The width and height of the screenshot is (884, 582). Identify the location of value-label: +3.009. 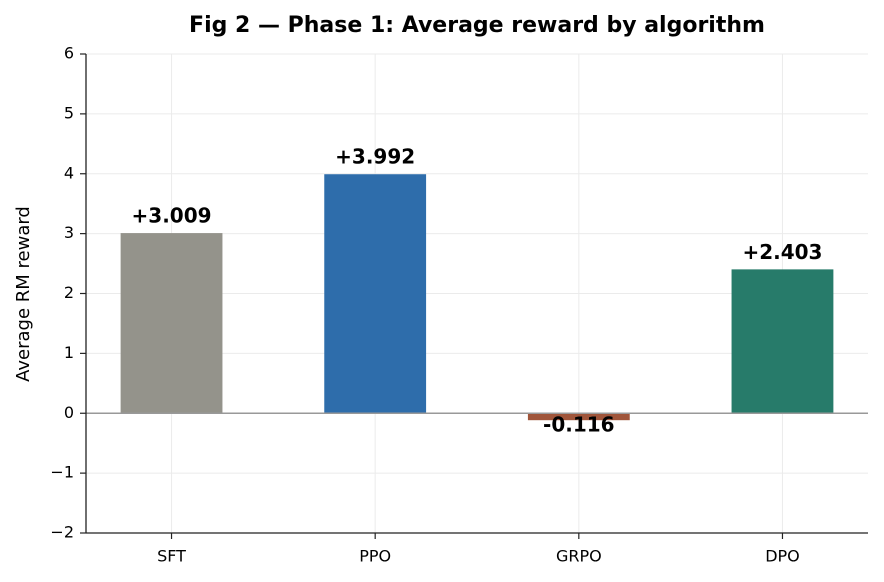
(172, 216).